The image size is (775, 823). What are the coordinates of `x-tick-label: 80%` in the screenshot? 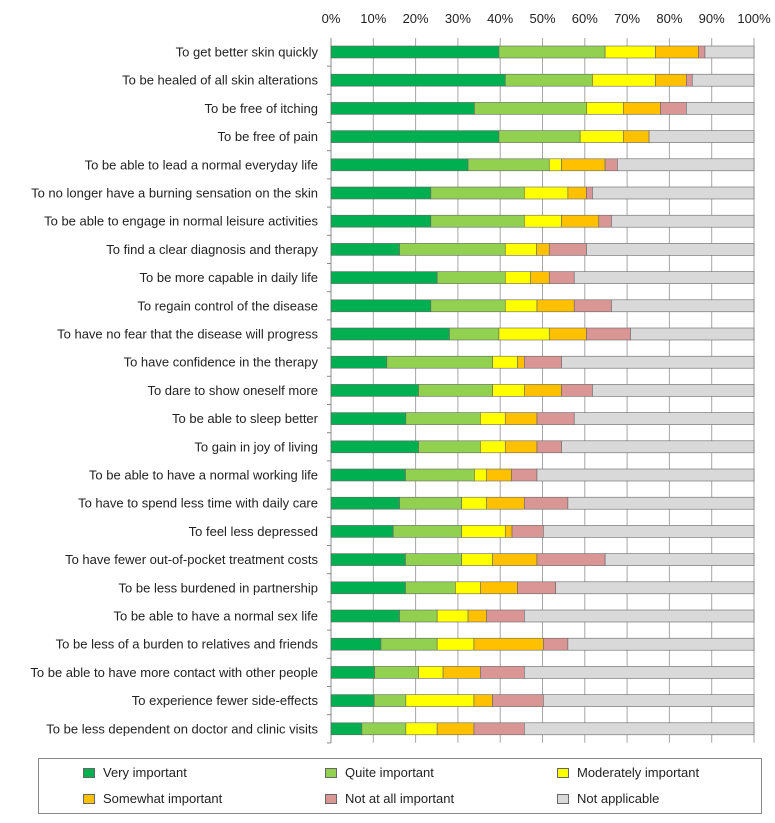 It's located at (669, 18).